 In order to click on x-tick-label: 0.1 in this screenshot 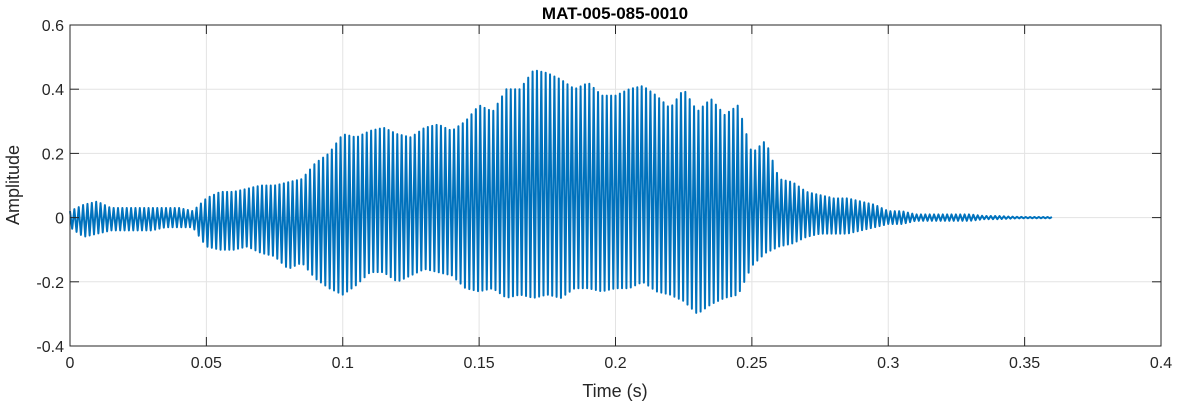, I will do `click(343, 363)`.